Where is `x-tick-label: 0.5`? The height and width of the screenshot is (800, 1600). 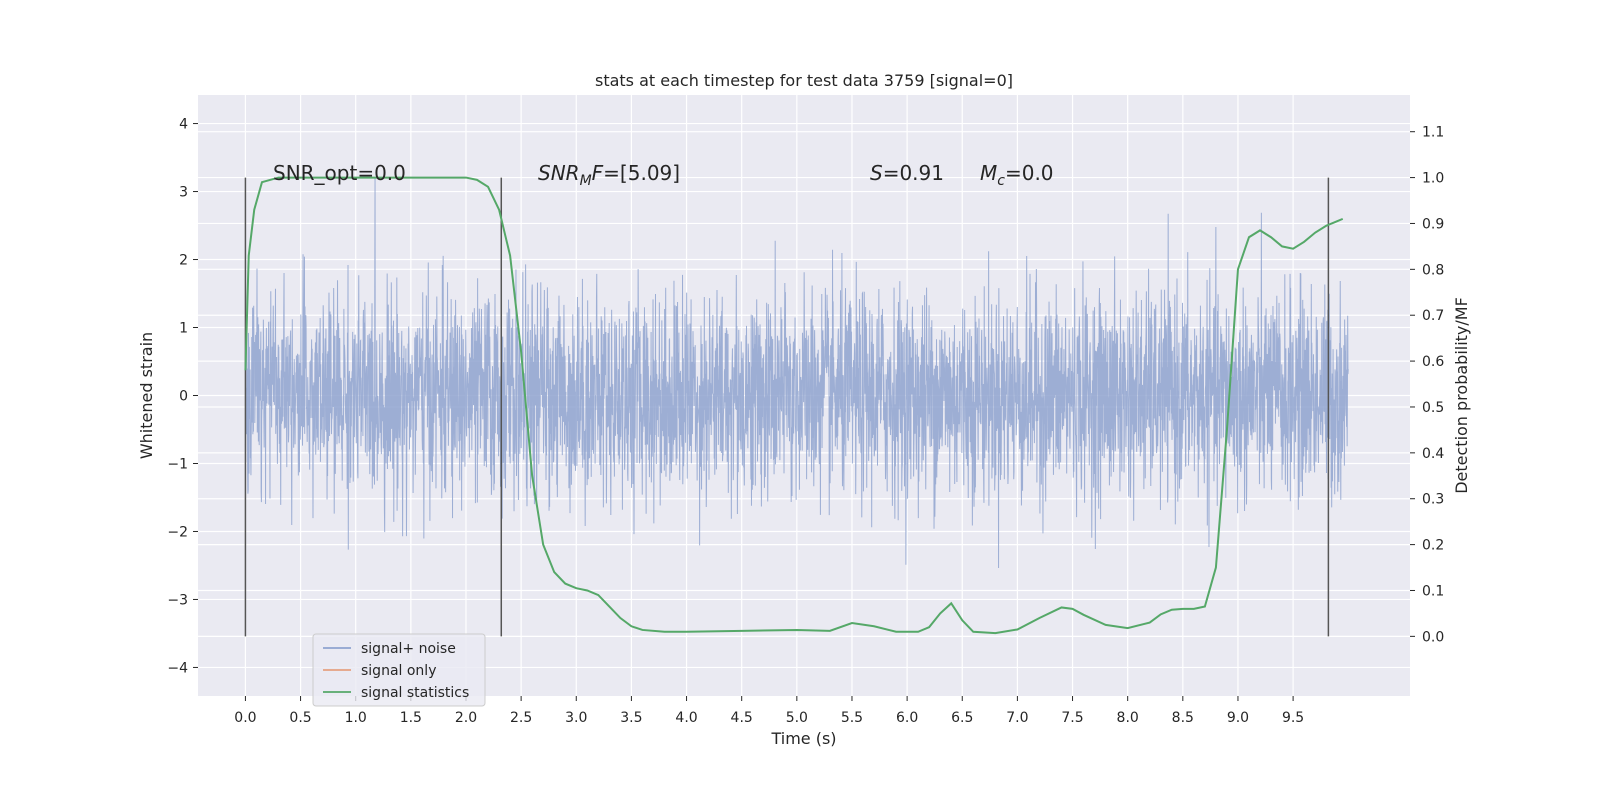 x-tick-label: 0.5 is located at coordinates (300, 718).